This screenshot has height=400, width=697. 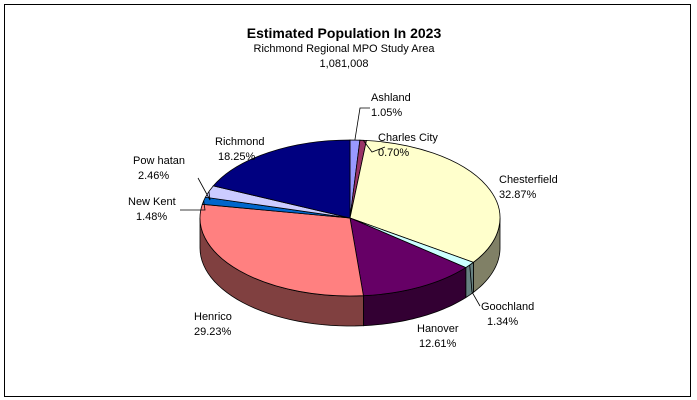 What do you see at coordinates (240, 142) in the screenshot?
I see `label-richmond-name: Richmond` at bounding box center [240, 142].